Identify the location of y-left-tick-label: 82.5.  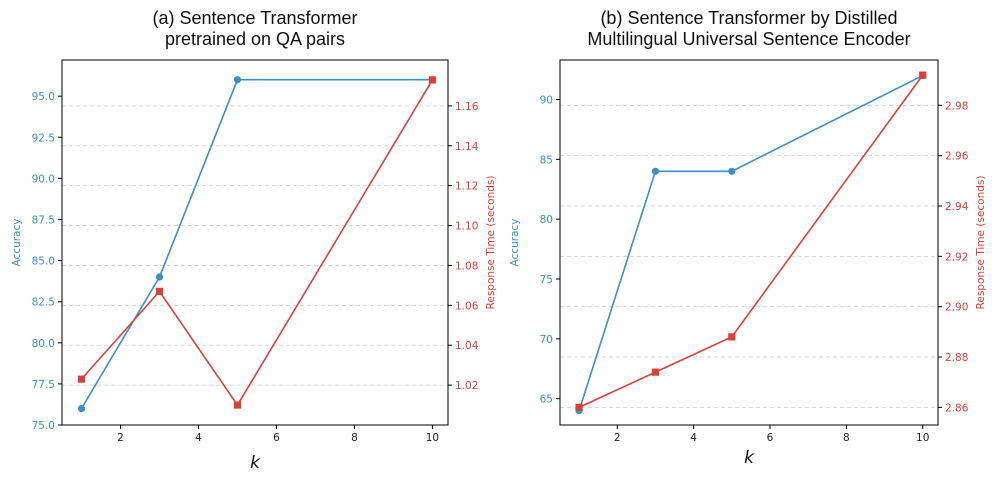
(43, 303).